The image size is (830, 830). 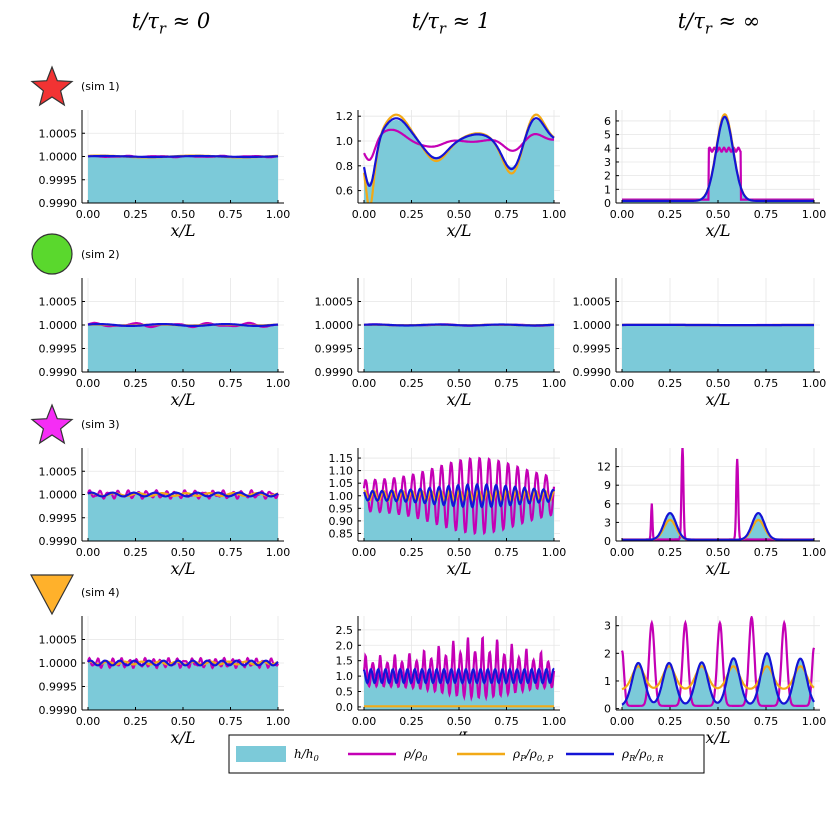 What do you see at coordinates (345, 707) in the screenshot?
I see `y-tick-label: 0.0` at bounding box center [345, 707].